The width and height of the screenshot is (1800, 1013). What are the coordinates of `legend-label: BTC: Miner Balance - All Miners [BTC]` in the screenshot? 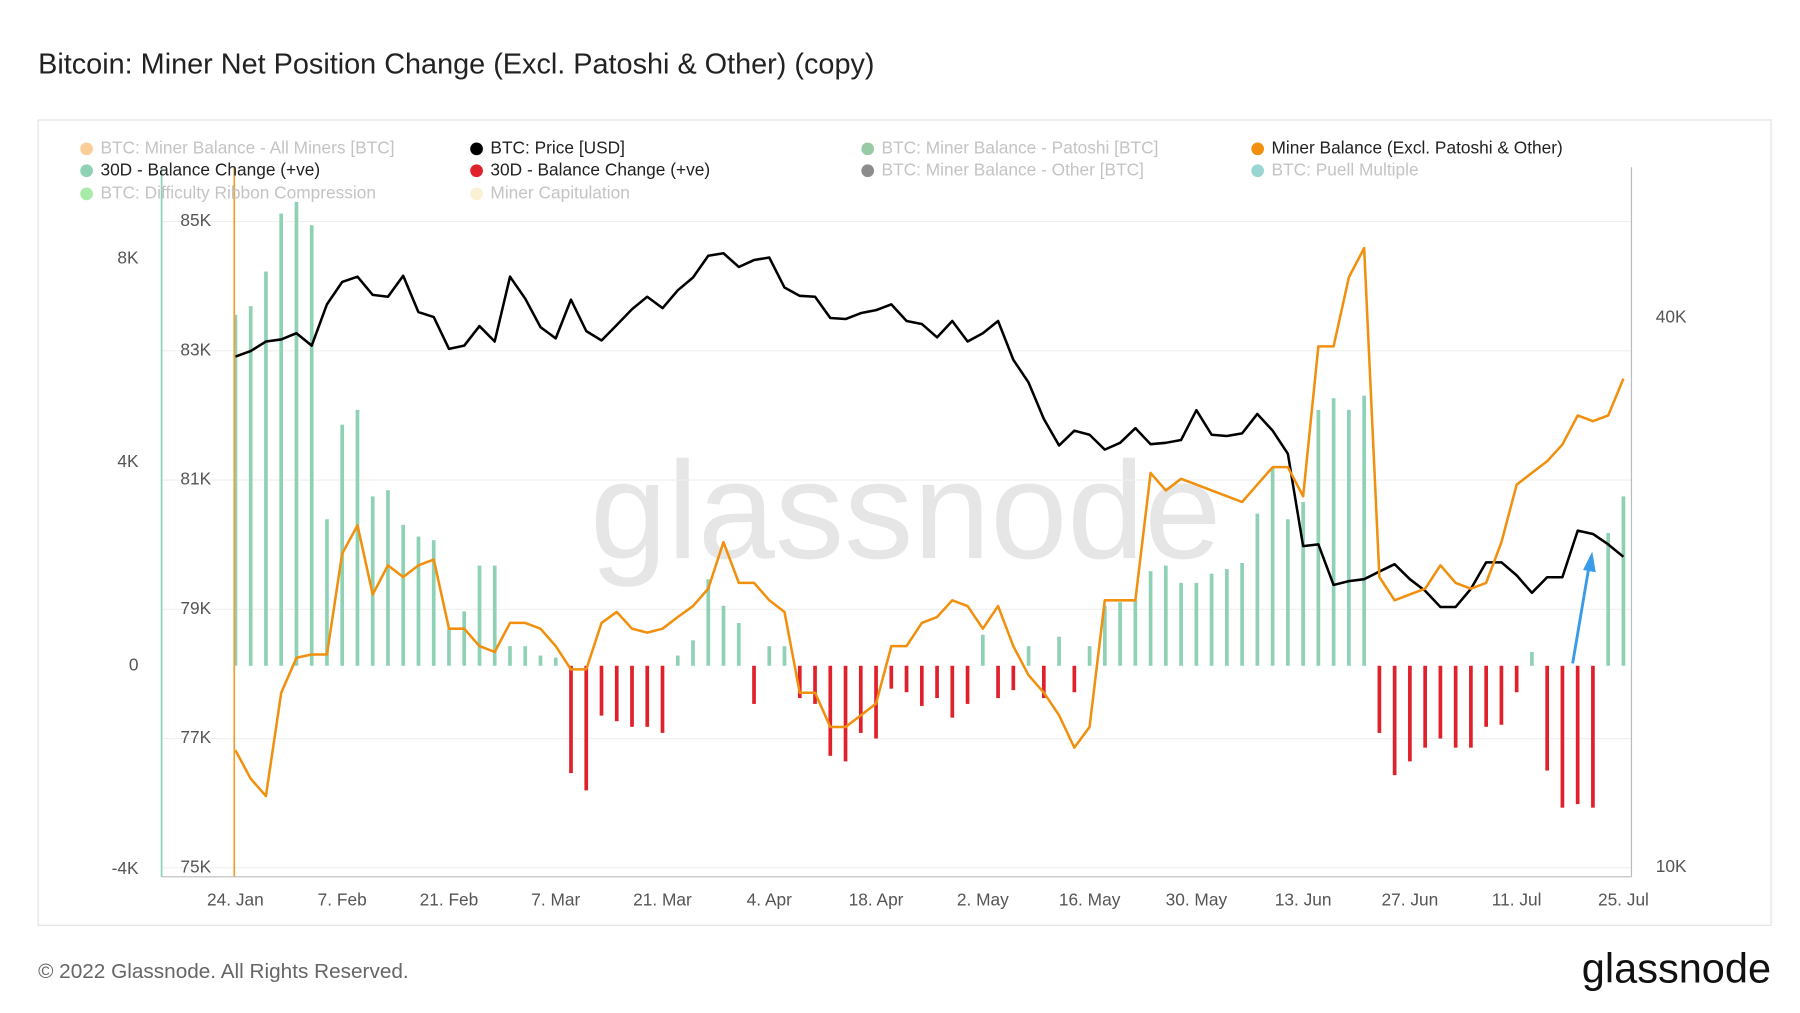 It's located at (247, 147).